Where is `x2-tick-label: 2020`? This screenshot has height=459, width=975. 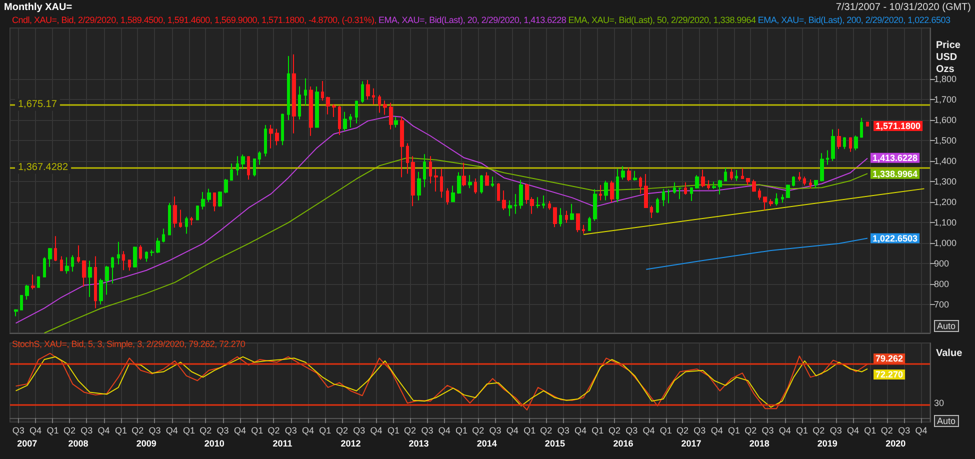 x2-tick-label: 2020 is located at coordinates (896, 443).